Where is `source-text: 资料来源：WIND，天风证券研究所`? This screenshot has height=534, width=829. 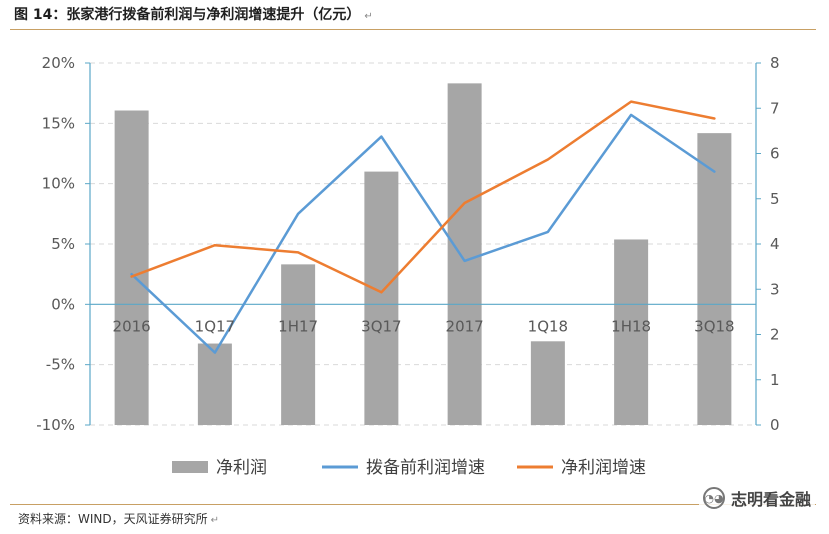
source-text: 资料来源：WIND，天风证券研究所 is located at coordinates (113, 519).